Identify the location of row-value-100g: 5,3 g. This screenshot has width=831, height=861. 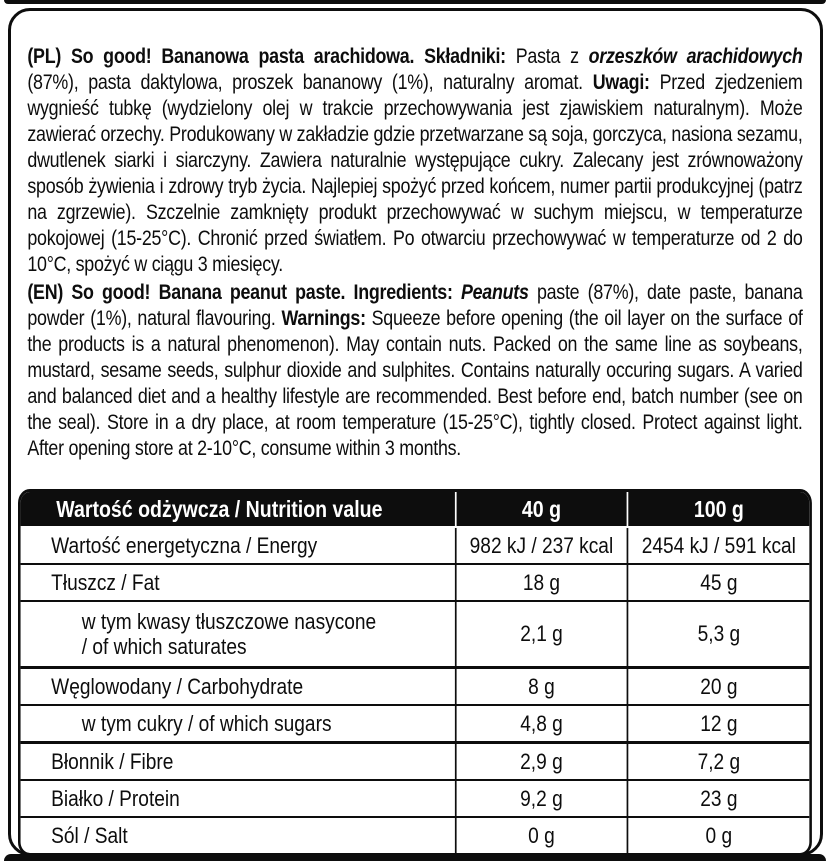
(718, 634).